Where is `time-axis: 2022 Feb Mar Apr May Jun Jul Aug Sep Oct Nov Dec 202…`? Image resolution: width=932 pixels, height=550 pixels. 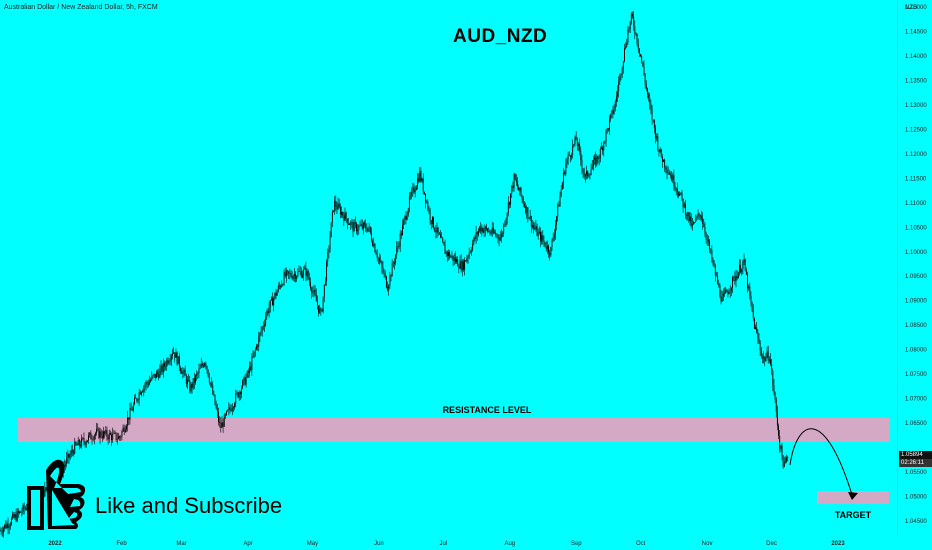 time-axis: 2022 Feb Mar Apr May Jun Jul Aug Sep Oct Nov Dec 202… is located at coordinates (446, 544).